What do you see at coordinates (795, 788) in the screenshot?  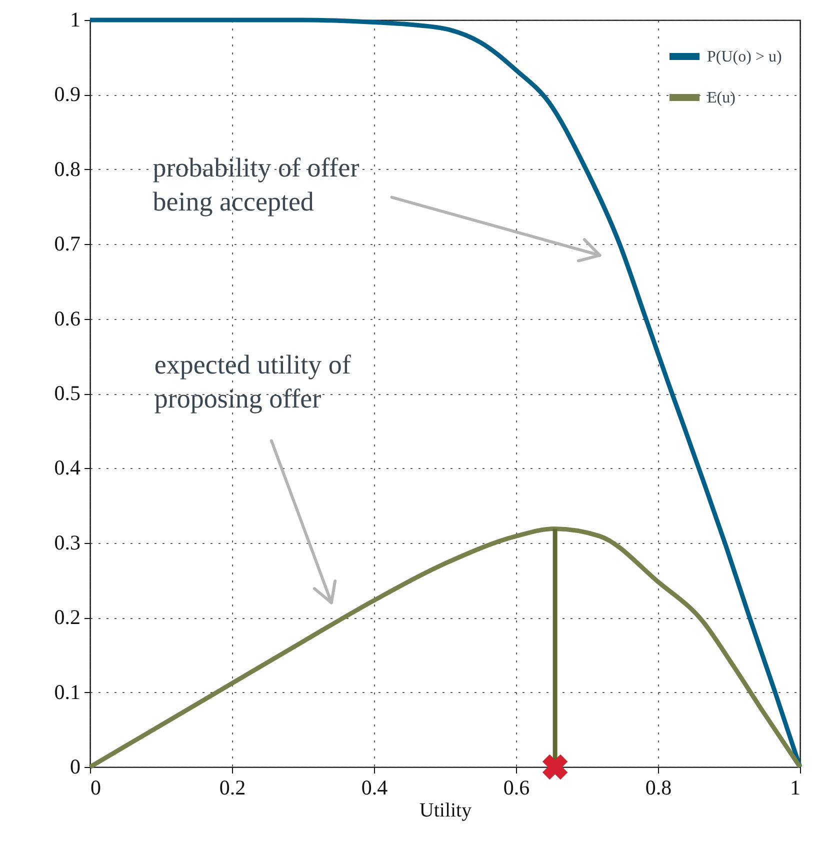 I see `x-tick-label: 1` at bounding box center [795, 788].